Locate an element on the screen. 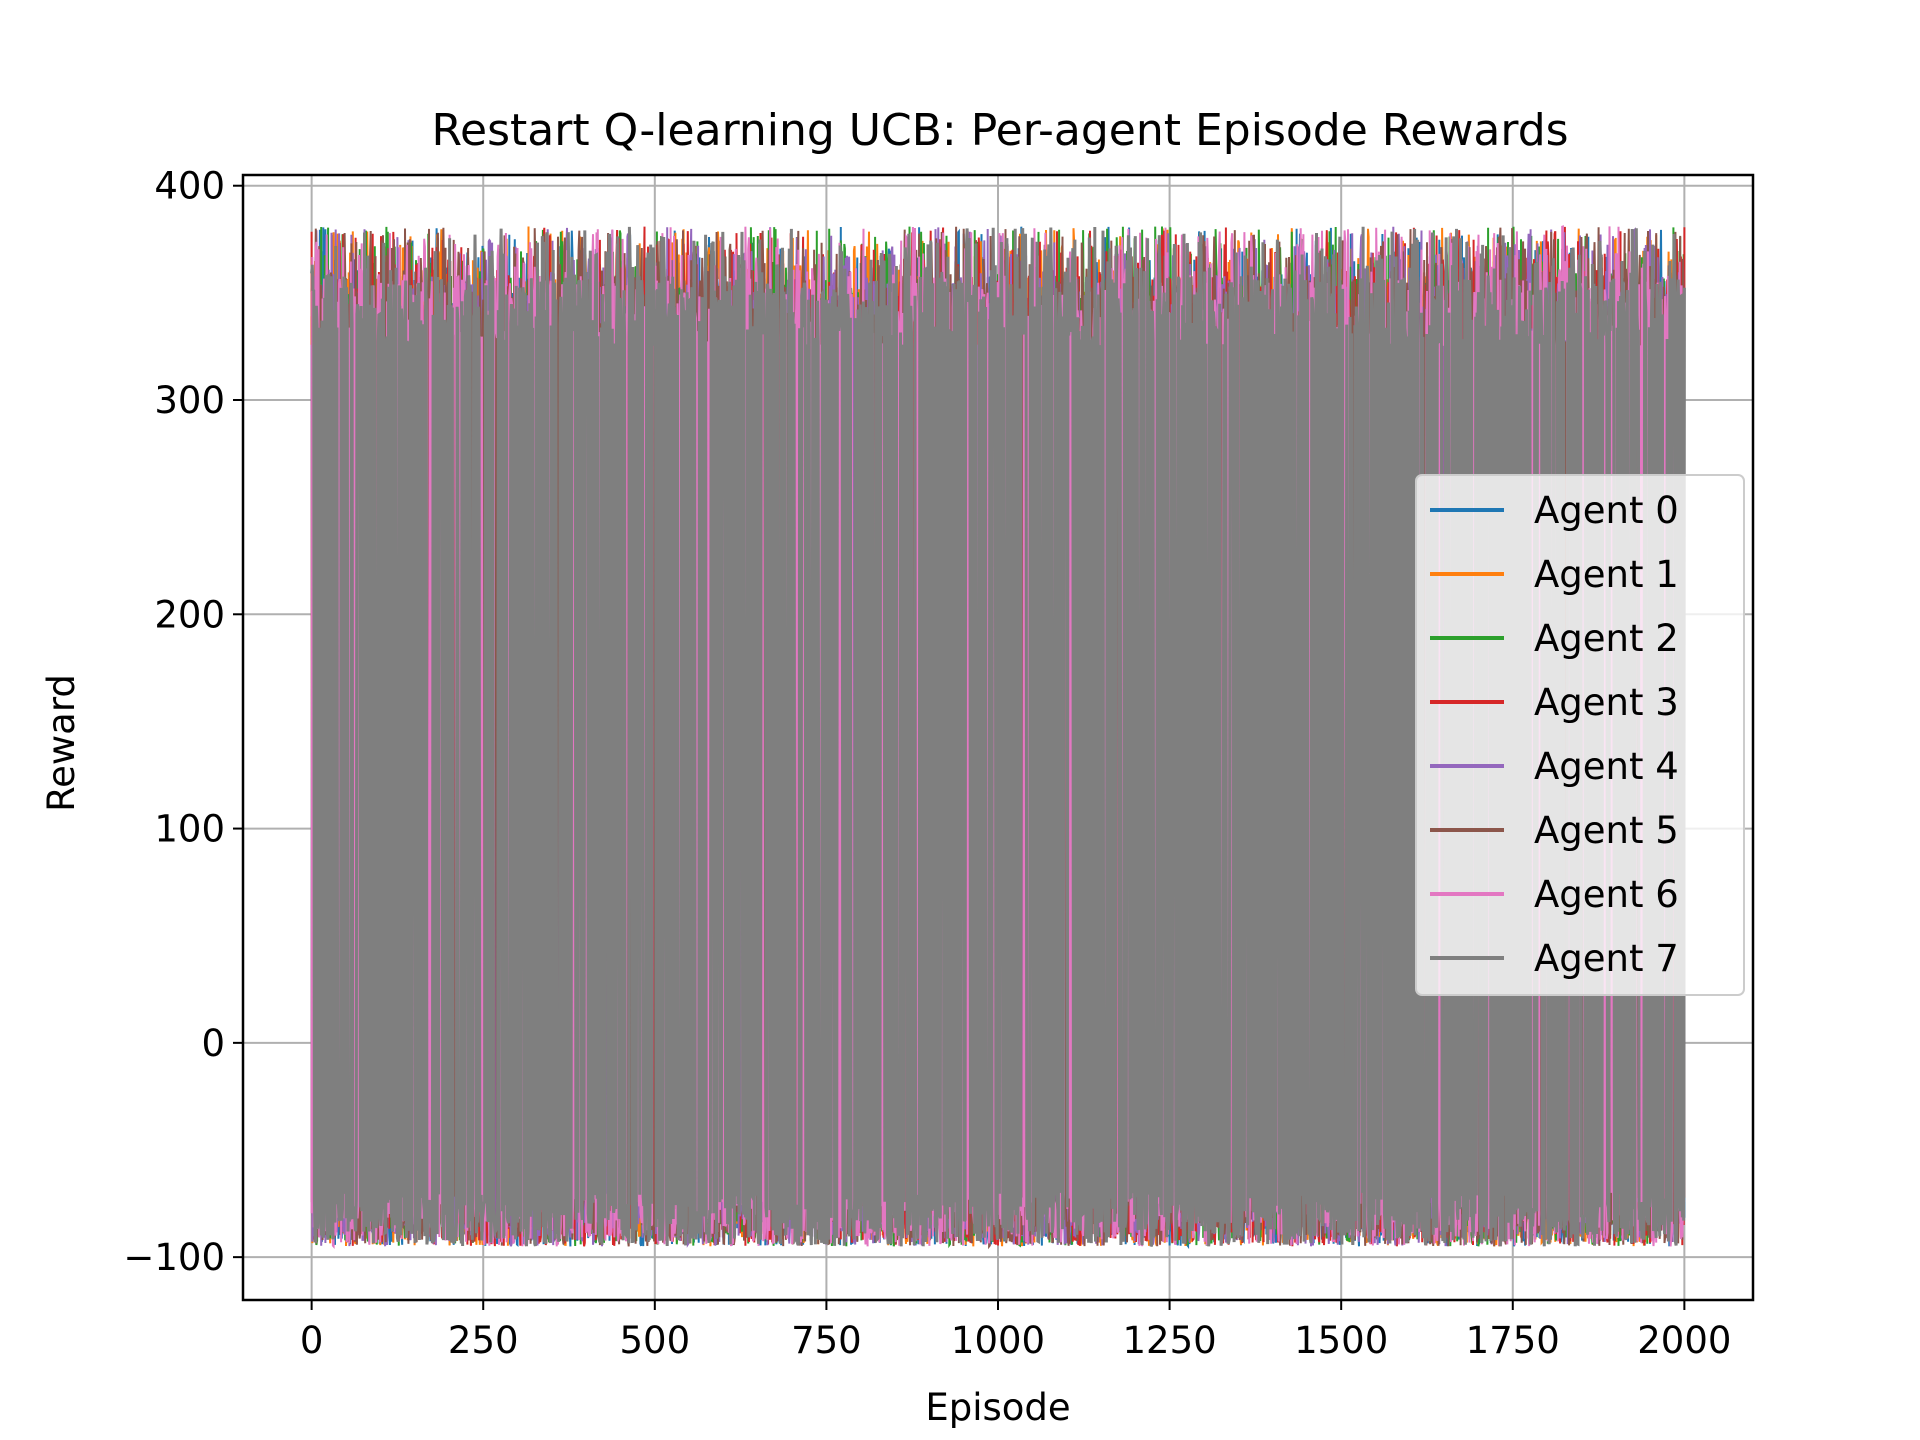  y-tick-label: 100 is located at coordinates (189, 829).